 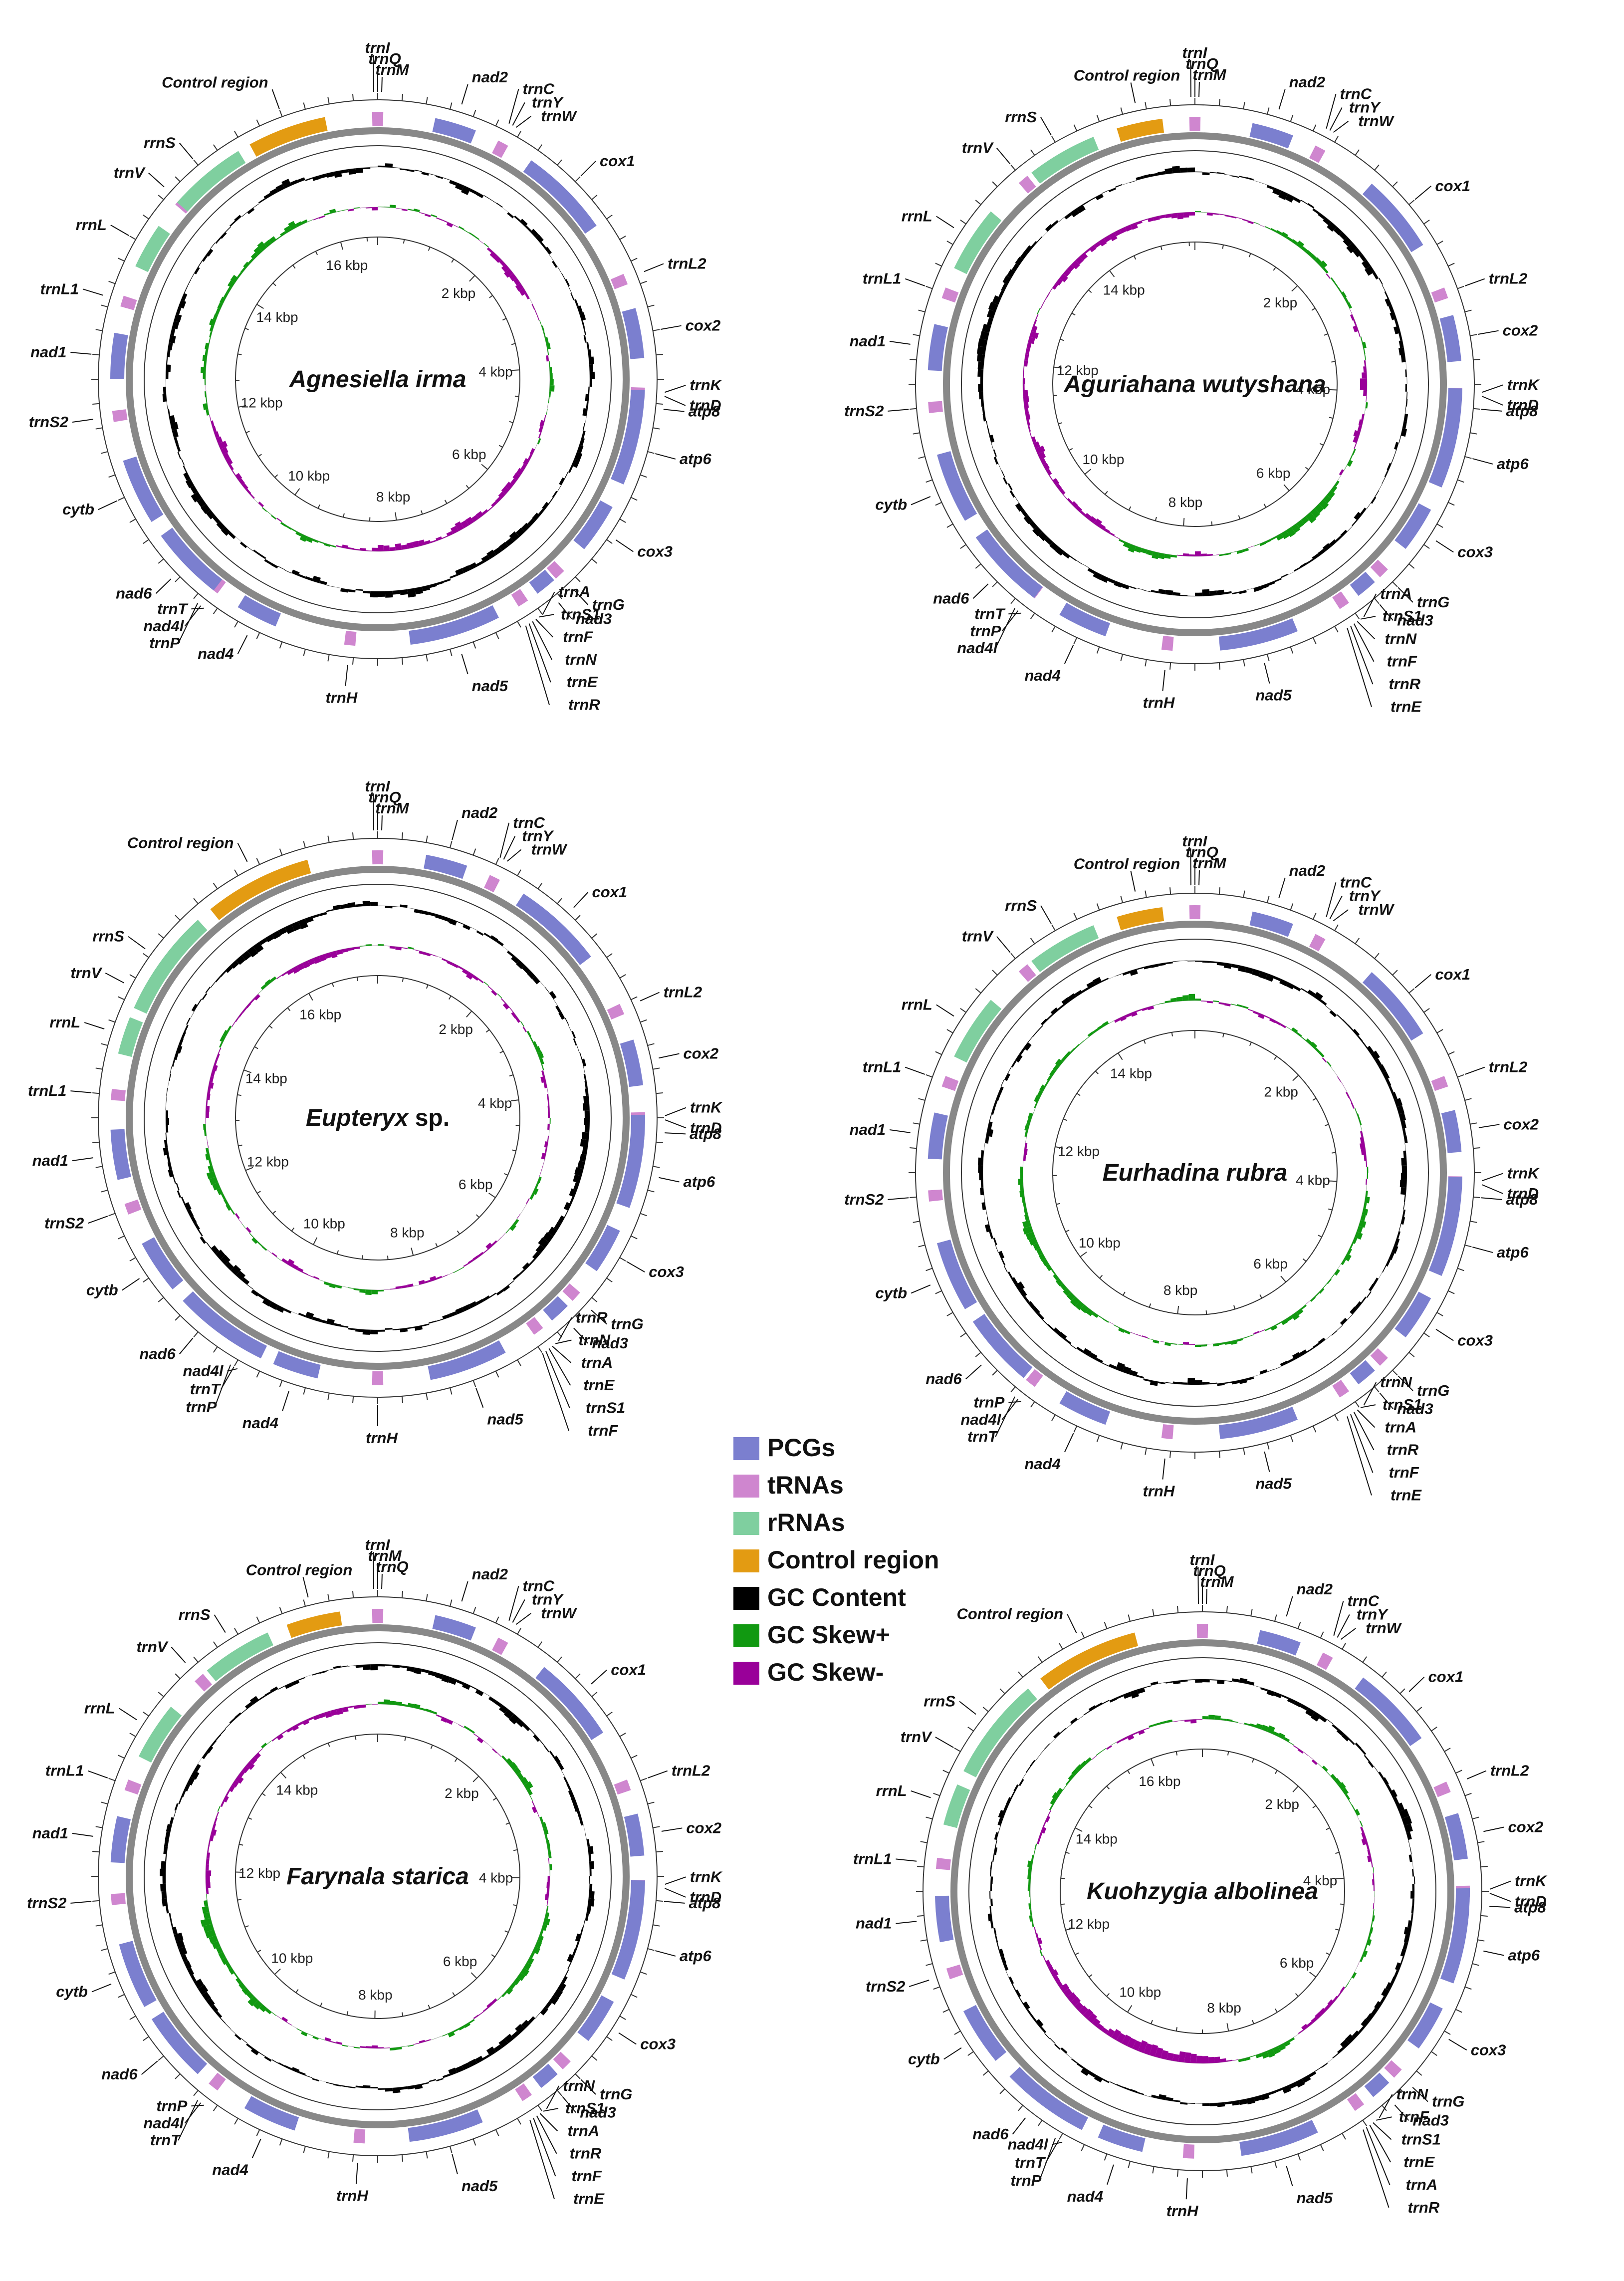 I want to click on legend-label: GC Content, so click(x=836, y=1597).